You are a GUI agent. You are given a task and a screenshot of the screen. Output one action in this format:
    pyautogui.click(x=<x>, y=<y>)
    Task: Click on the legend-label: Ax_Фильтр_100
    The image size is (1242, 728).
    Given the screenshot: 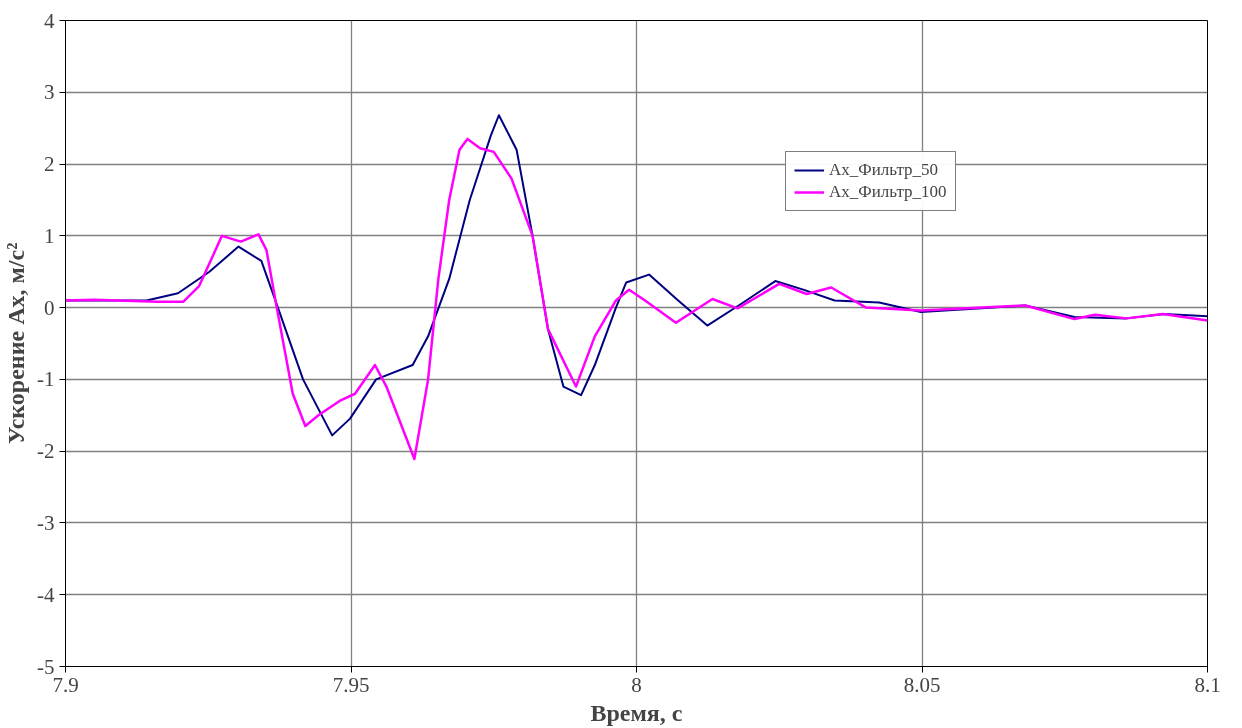 What is the action you would take?
    pyautogui.click(x=888, y=192)
    